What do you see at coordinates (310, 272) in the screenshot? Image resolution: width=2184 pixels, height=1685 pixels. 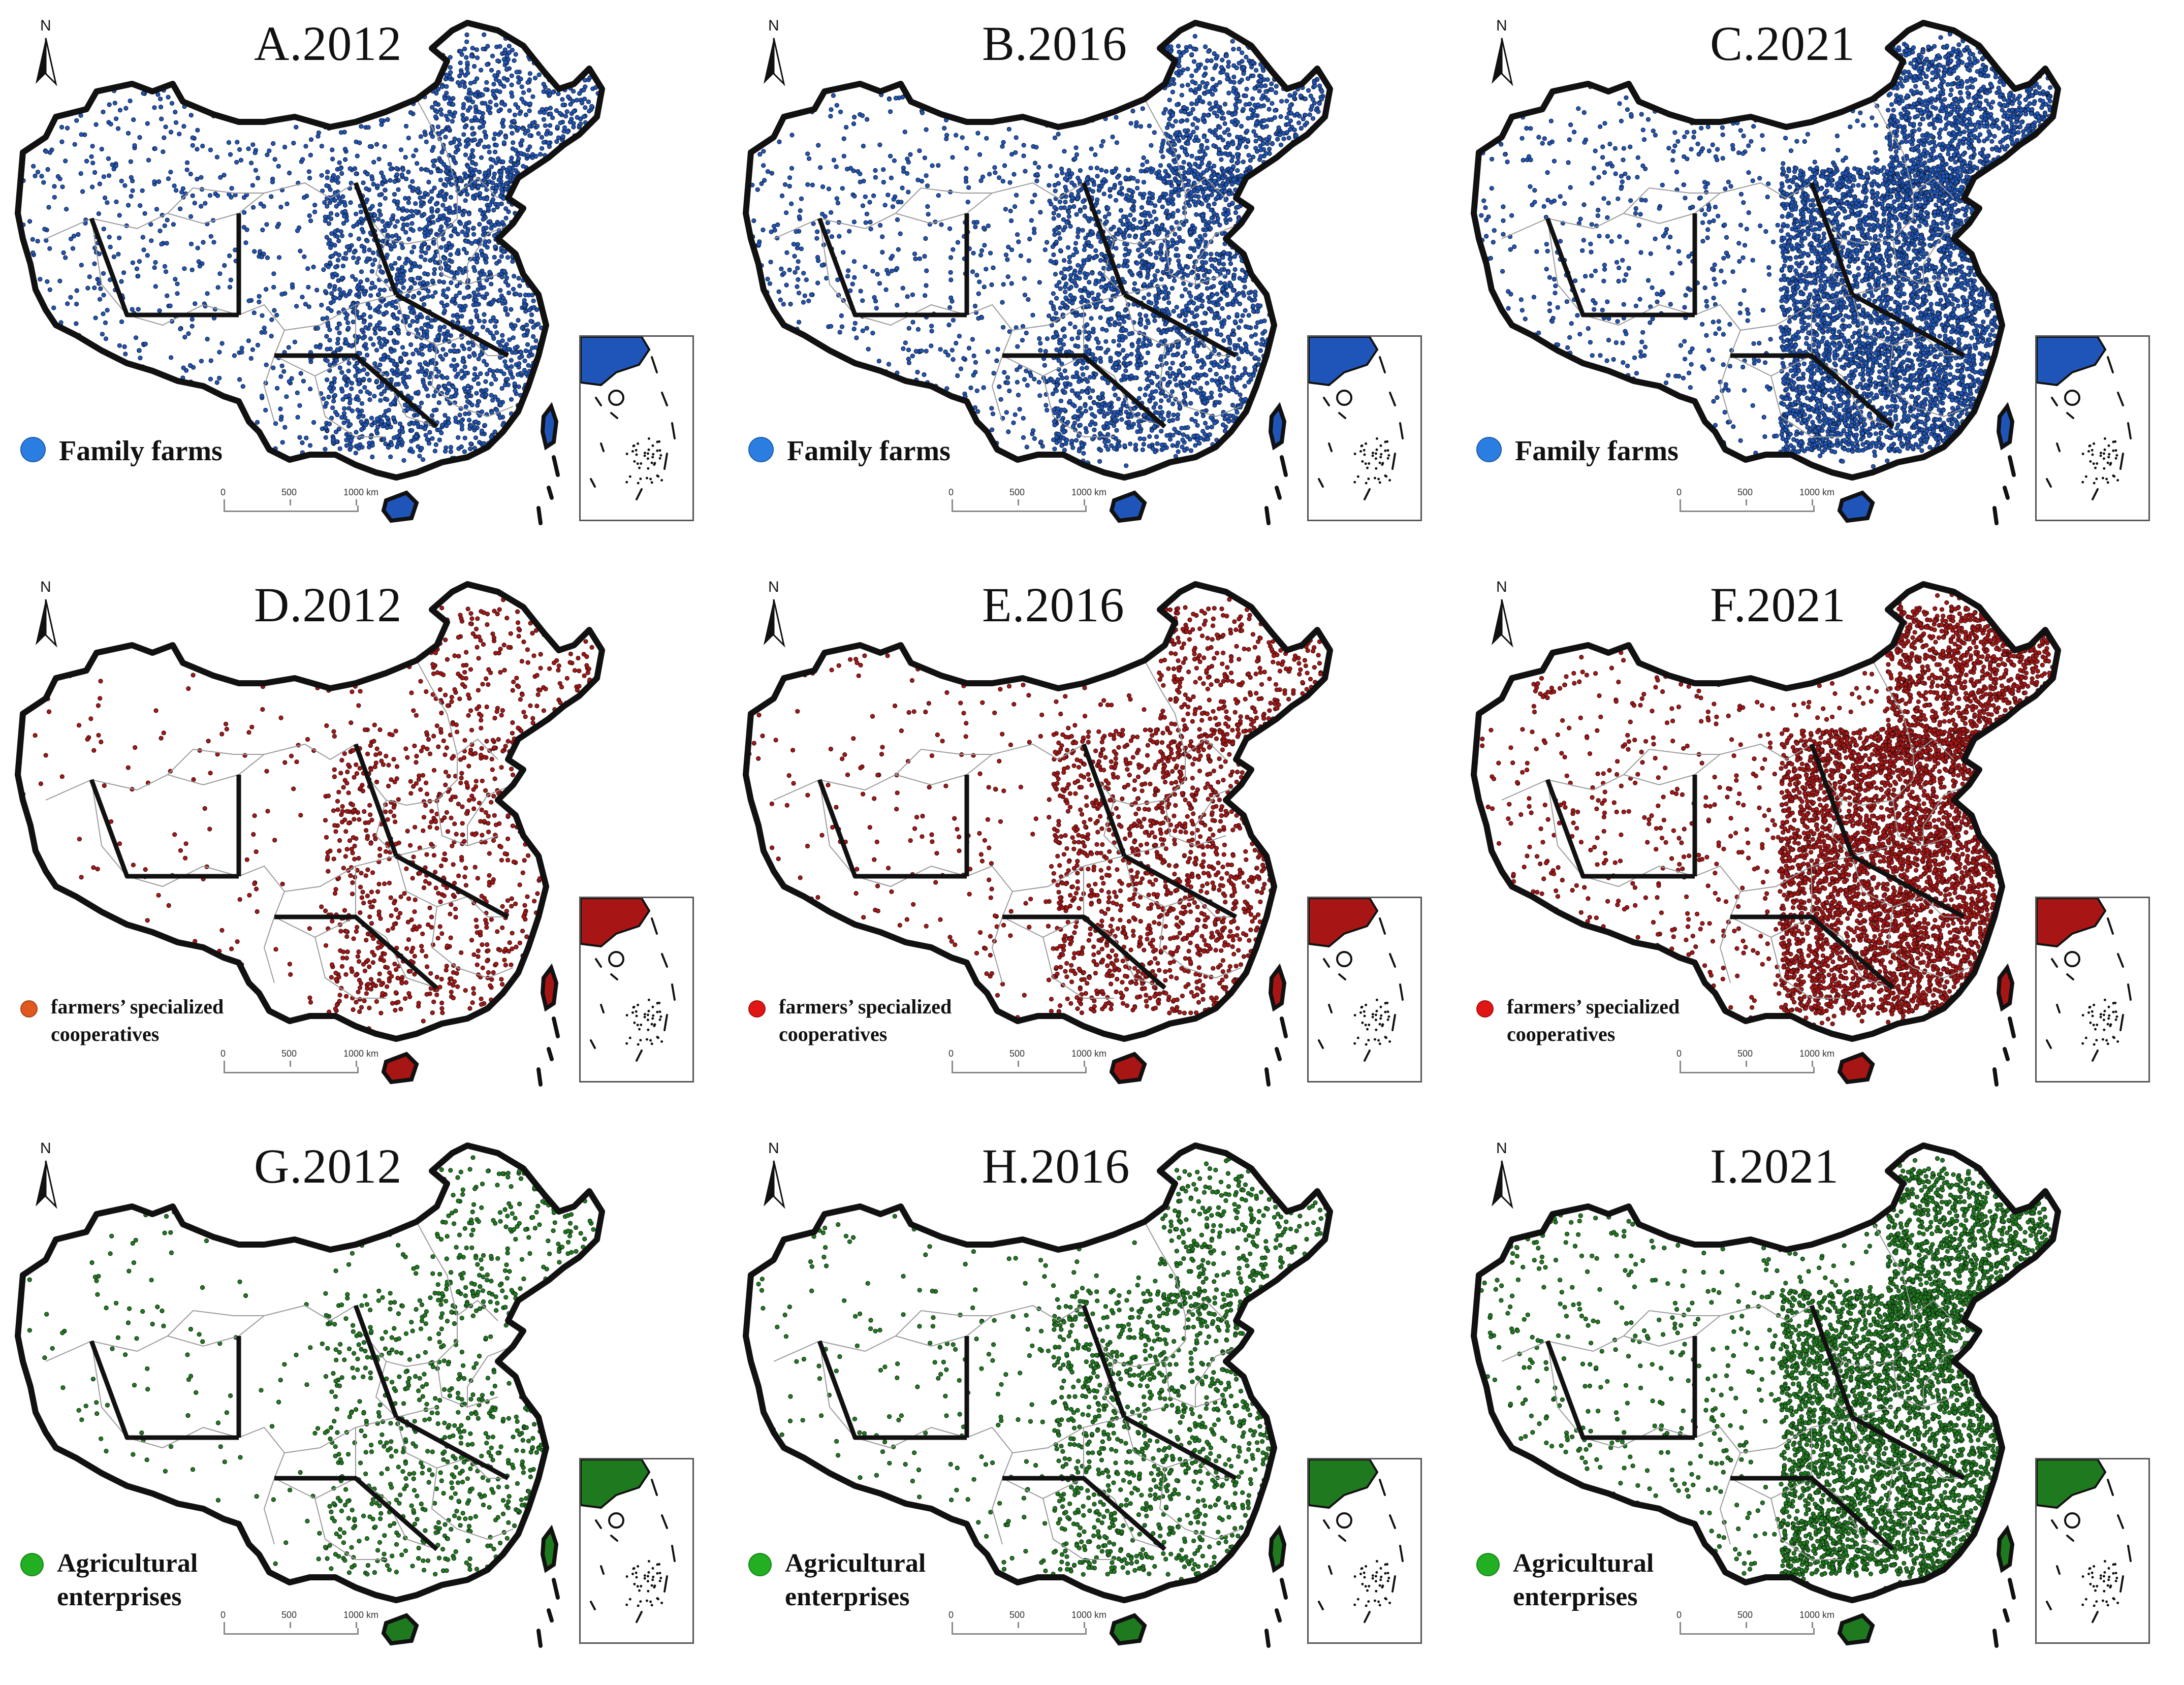 I see `china-map` at bounding box center [310, 272].